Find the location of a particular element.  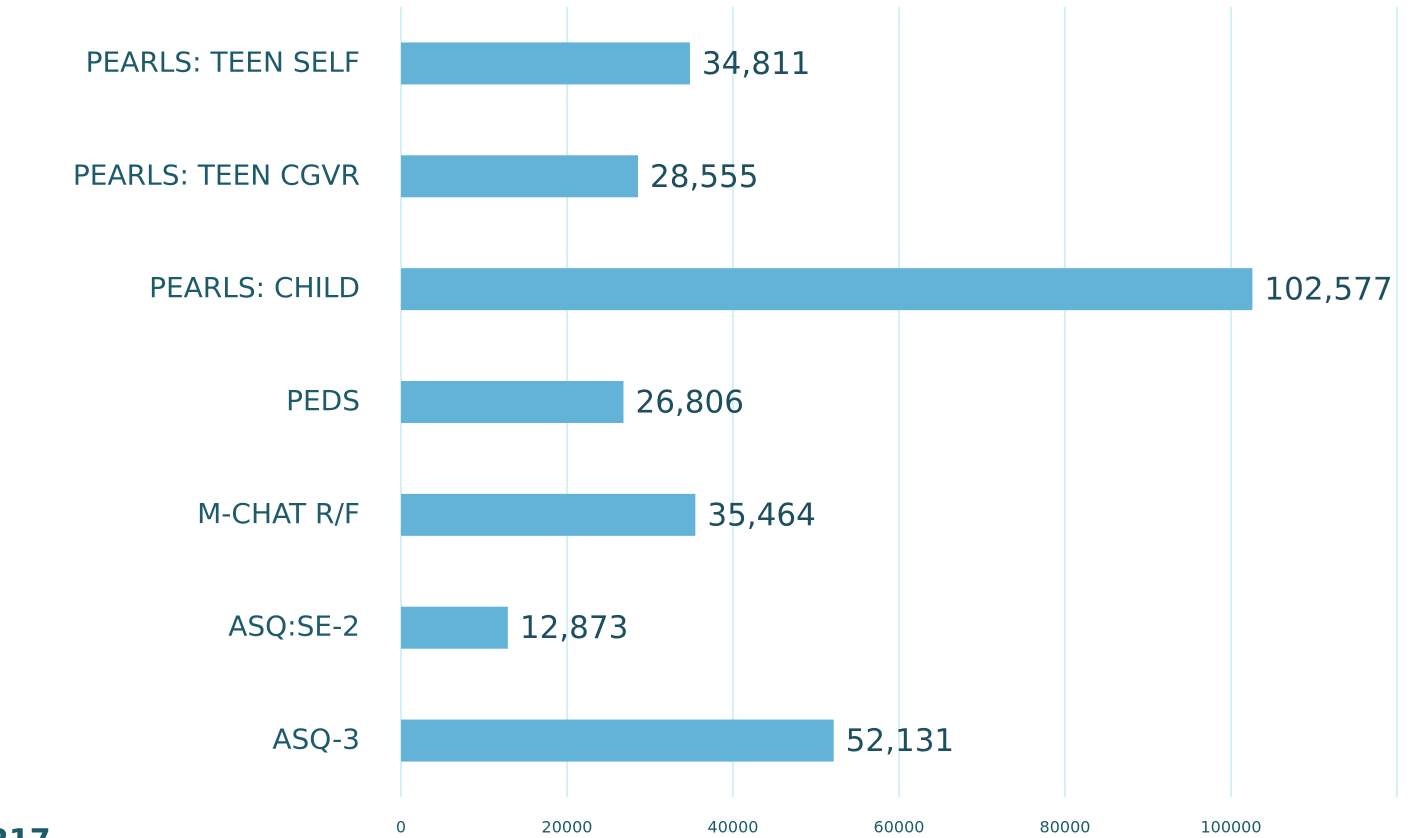

x-tick-label: 80000 is located at coordinates (1065, 827).